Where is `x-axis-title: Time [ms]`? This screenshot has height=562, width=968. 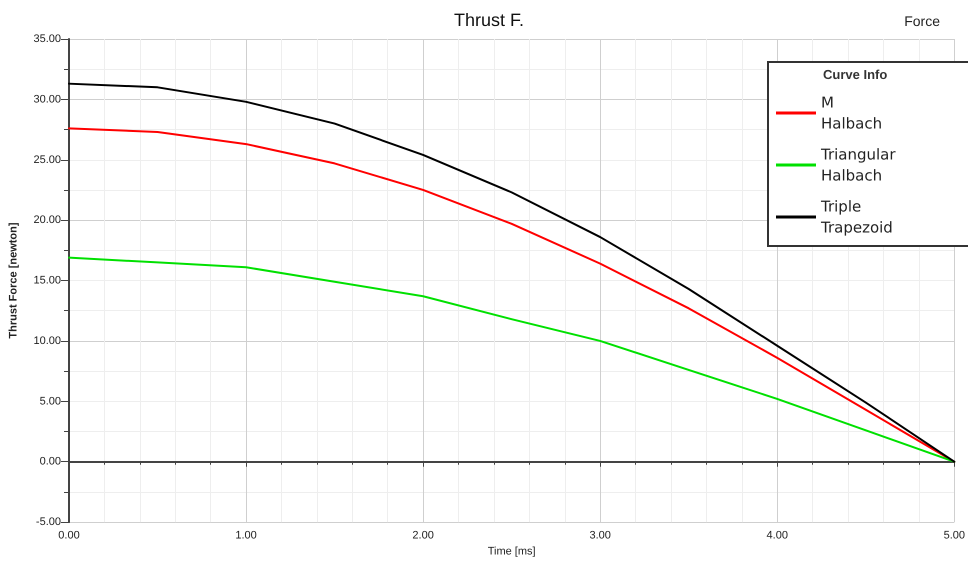 x-axis-title: Time [ms] is located at coordinates (512, 552).